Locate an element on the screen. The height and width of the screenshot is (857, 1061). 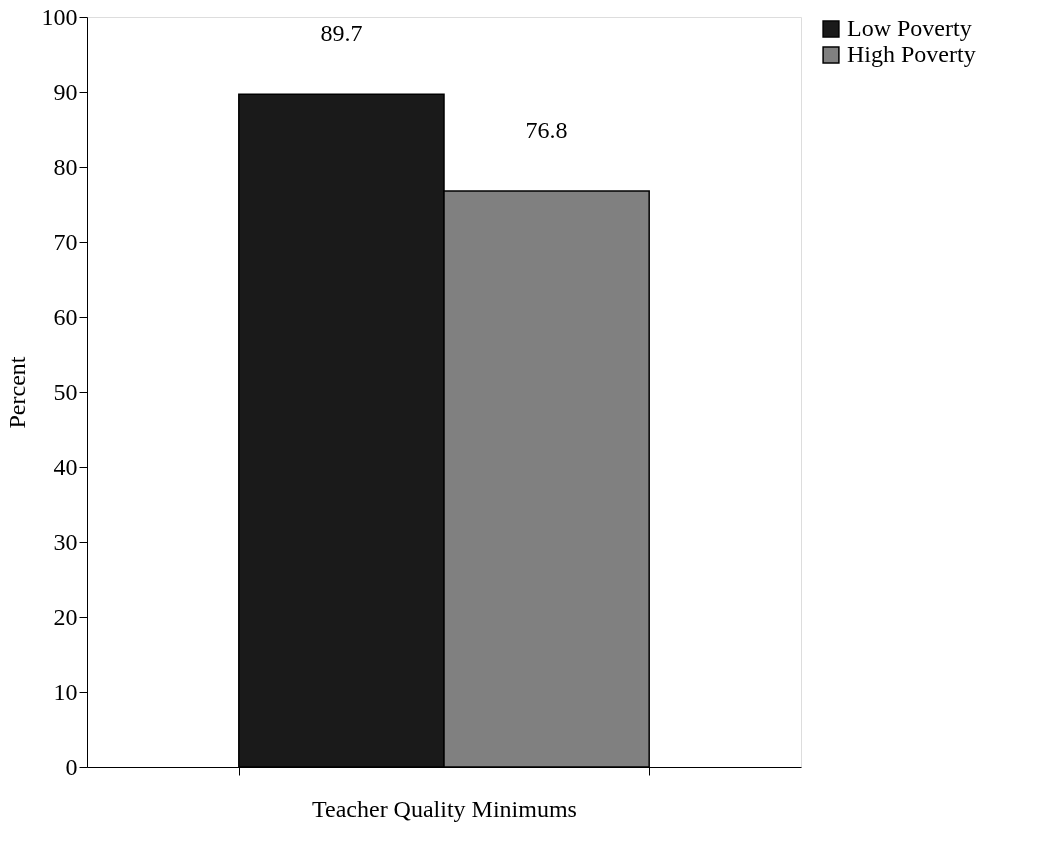
x-tick-label: Teacher Quality Minimums is located at coordinates (444, 808).